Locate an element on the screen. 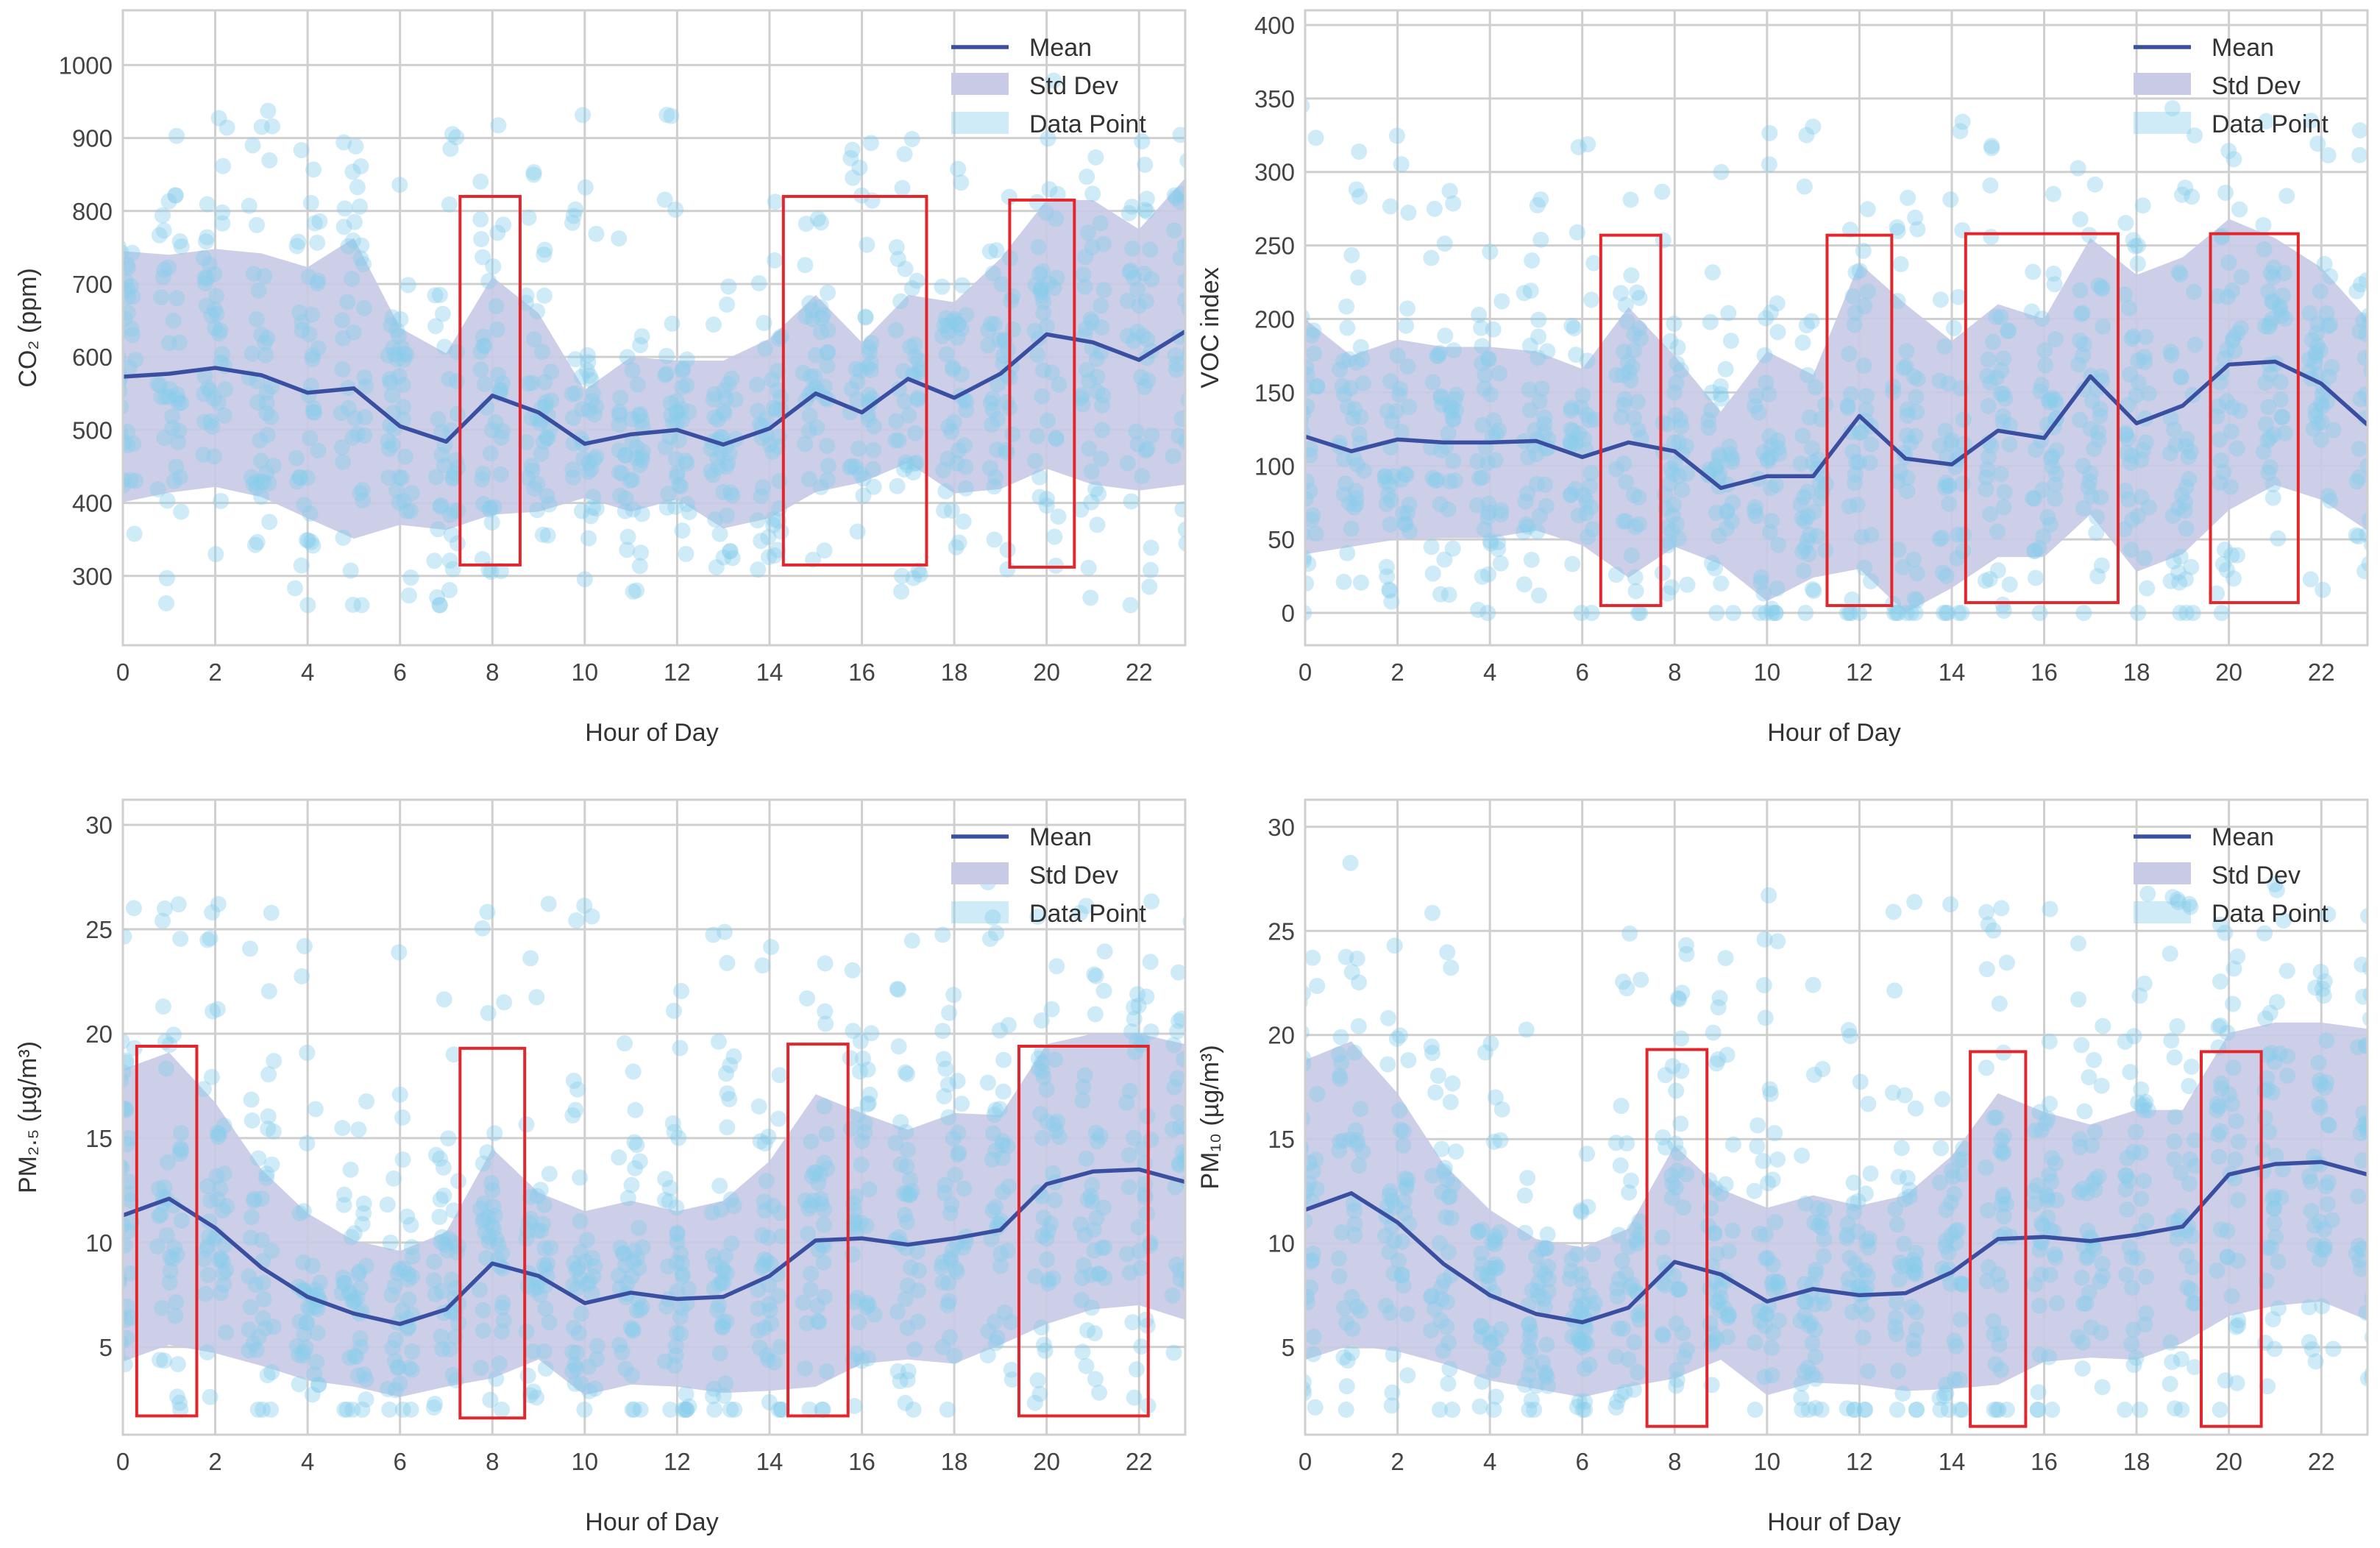 The image size is (2380, 1548). highlight-box is located at coordinates (167, 1231).